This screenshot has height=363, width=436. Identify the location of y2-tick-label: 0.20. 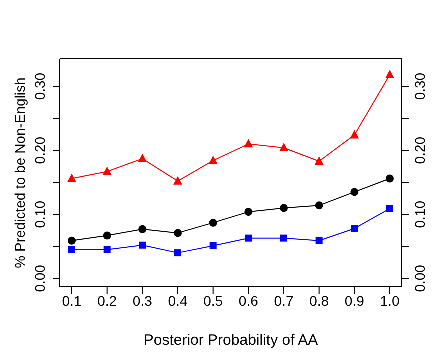
(420, 150).